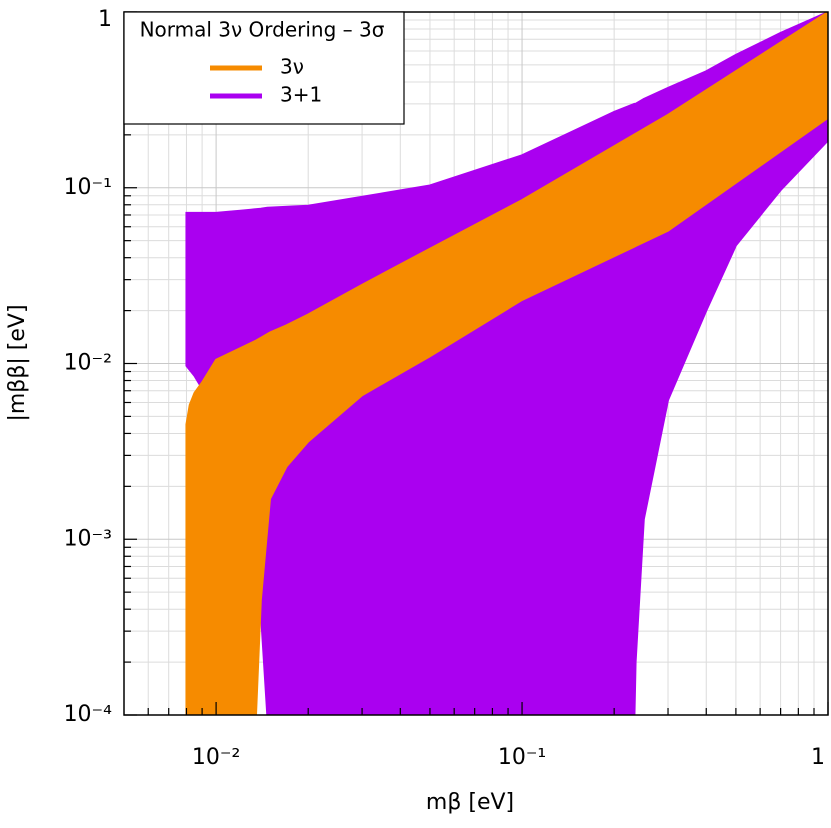  I want to click on legend-label: 3+1, so click(301, 95).